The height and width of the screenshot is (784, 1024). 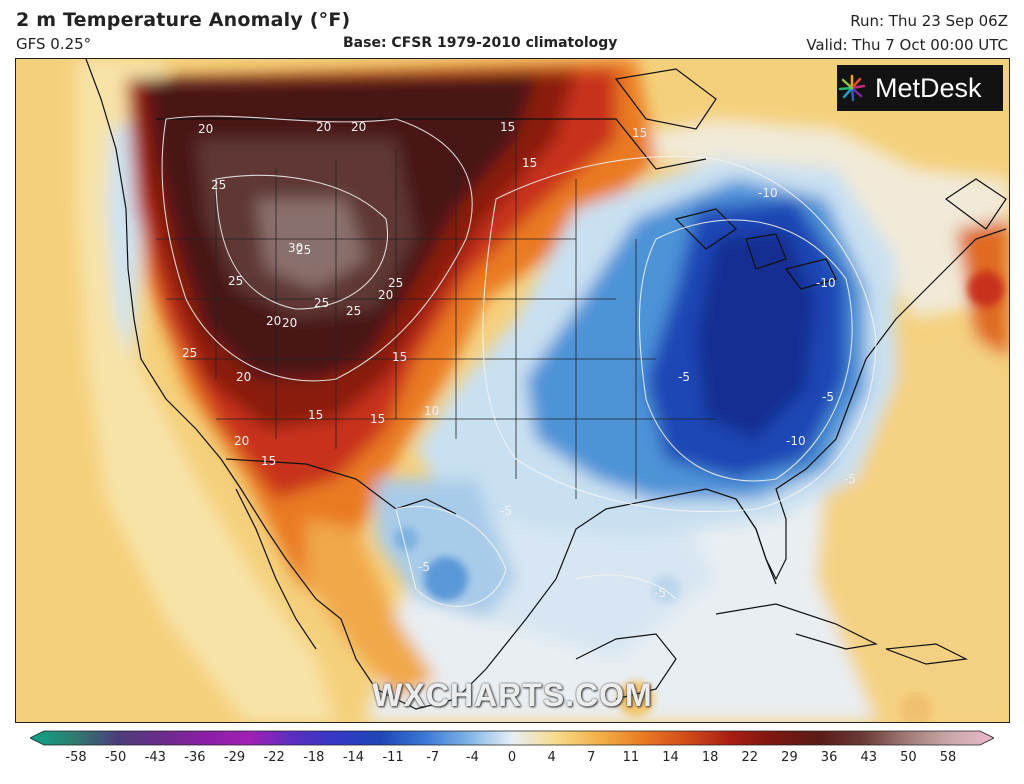 What do you see at coordinates (116, 757) in the screenshot?
I see `scale-tick-label: -50` at bounding box center [116, 757].